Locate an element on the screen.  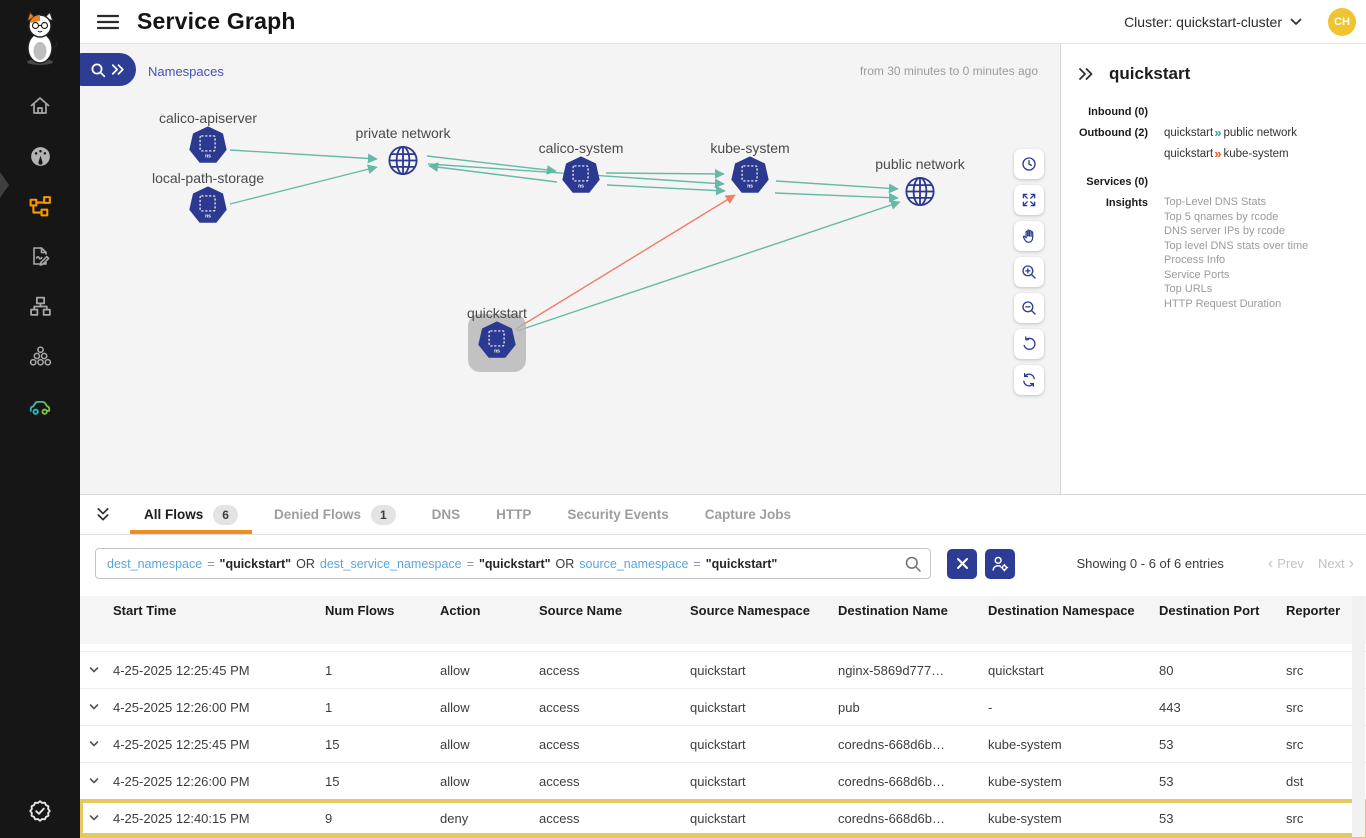
column-header-source-namespace: Source Namespace is located at coordinates (750, 610).